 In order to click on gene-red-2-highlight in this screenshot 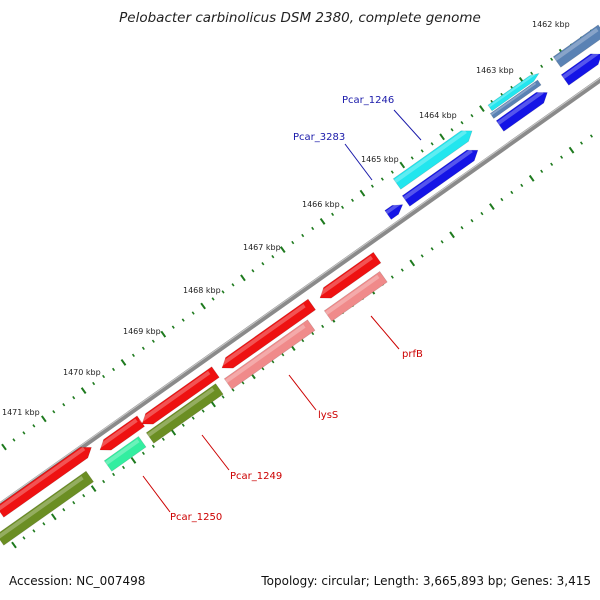, I will do `click(117, 433)`.